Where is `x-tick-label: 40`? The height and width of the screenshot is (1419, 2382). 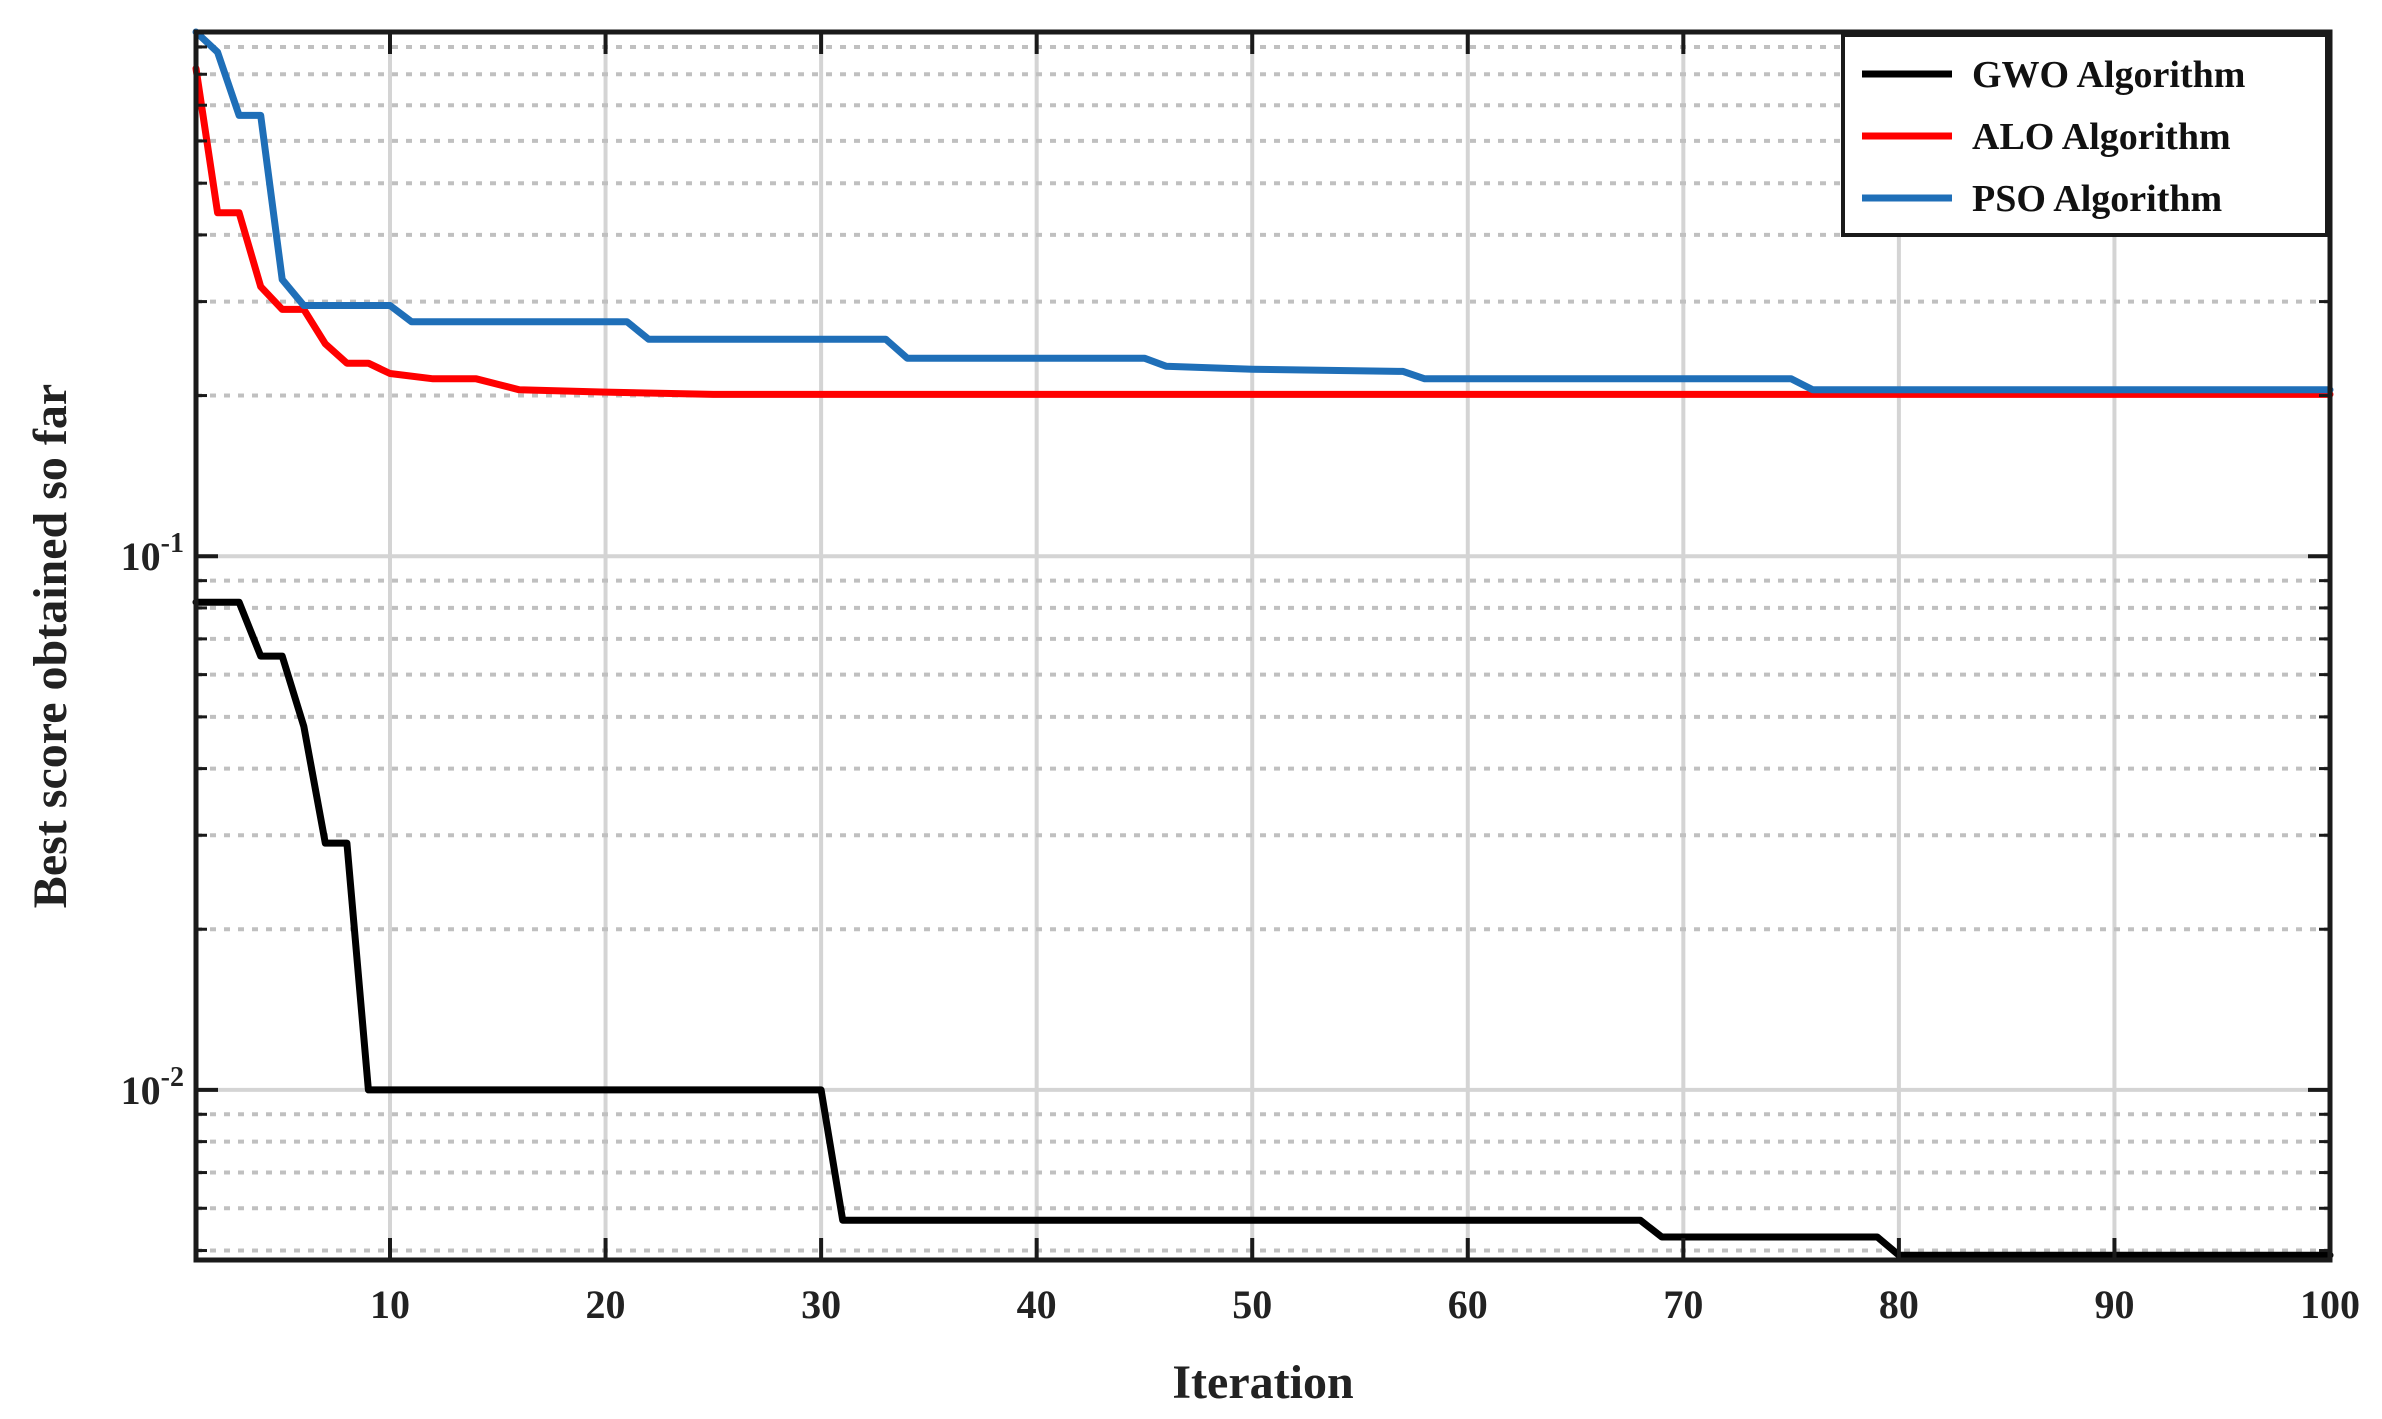
x-tick-label: 40 is located at coordinates (1037, 1304).